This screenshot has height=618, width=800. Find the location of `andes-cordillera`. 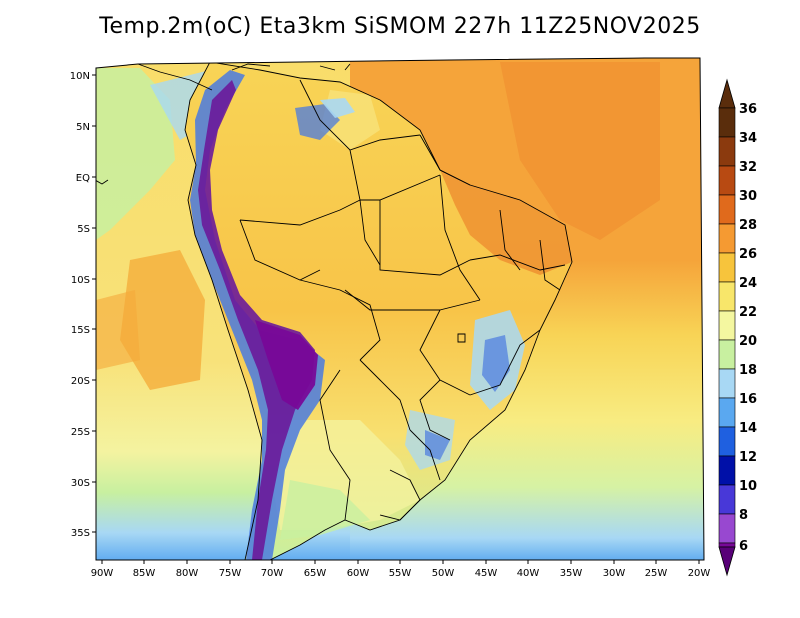

andes-cordillera is located at coordinates (257, 315).